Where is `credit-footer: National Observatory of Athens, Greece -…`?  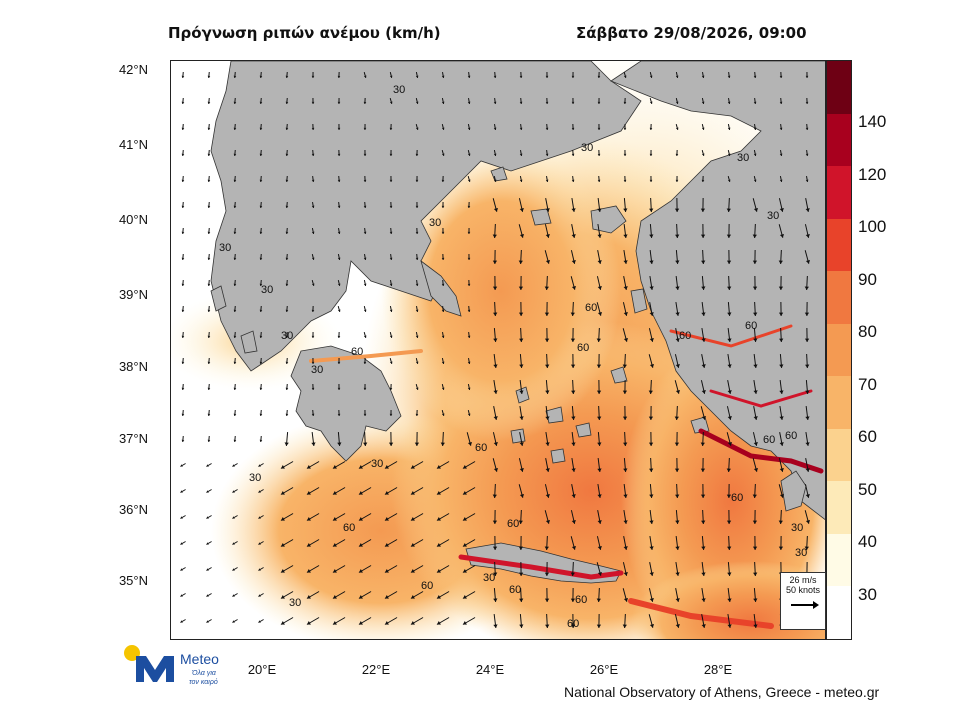
credit-footer: National Observatory of Athens, Greece -… is located at coordinates (722, 692).